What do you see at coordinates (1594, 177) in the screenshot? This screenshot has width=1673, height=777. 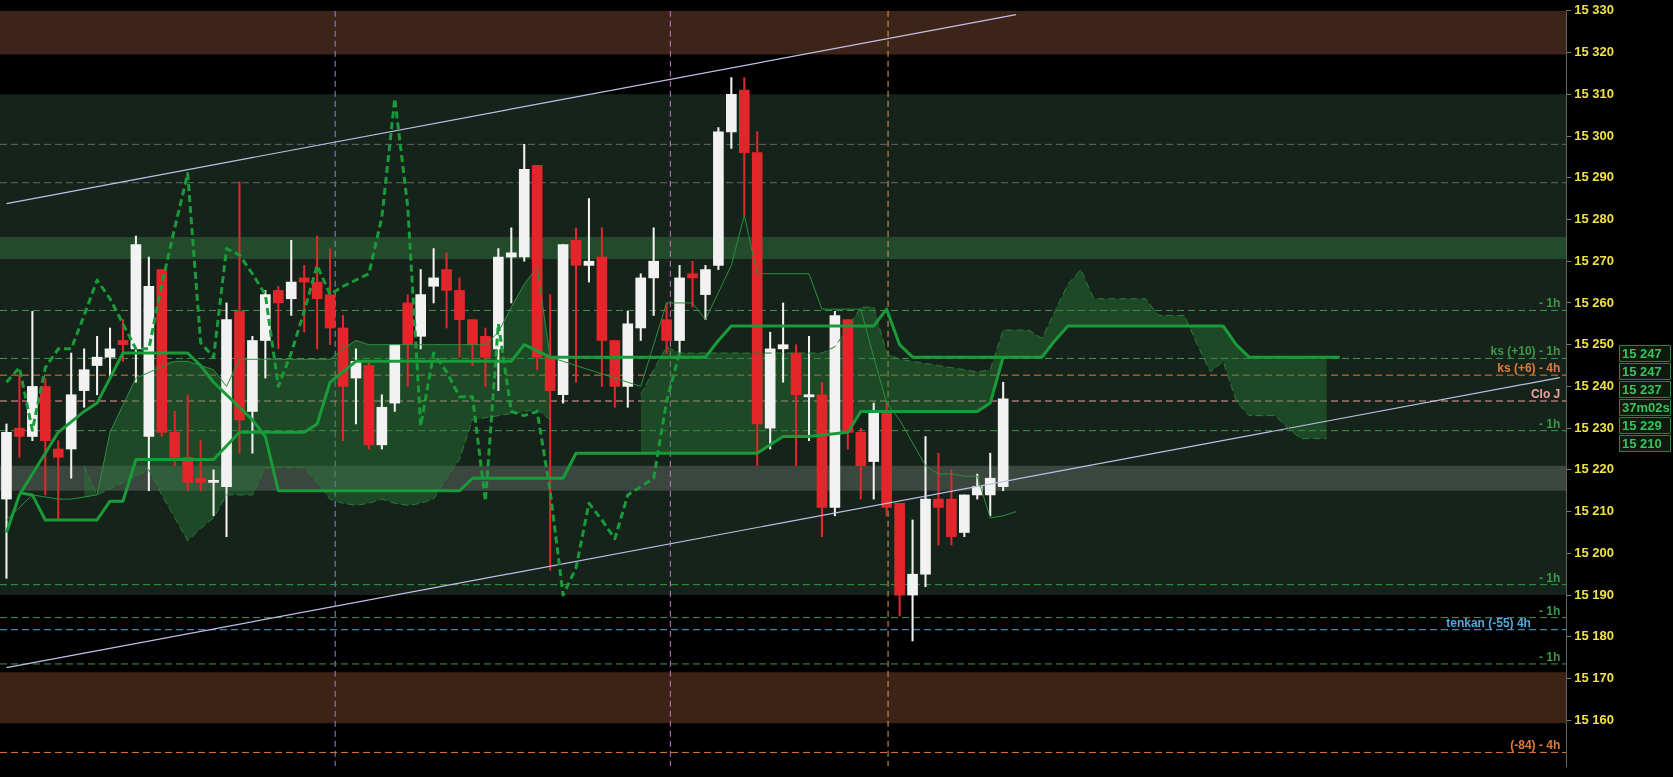 I see `y-tick-label: 15 290` at bounding box center [1594, 177].